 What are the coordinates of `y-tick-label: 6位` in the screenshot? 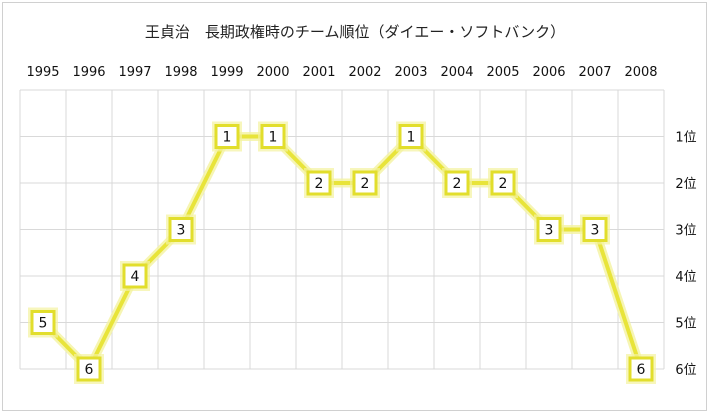 It's located at (685, 370).